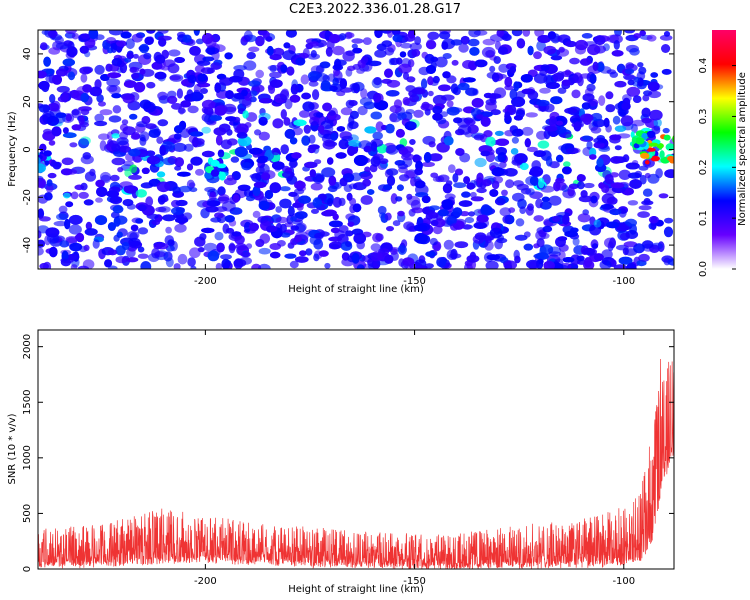 This screenshot has height=600, width=750. What do you see at coordinates (356, 589) in the screenshot?
I see `snr-x-axis-label: Height of straight line (km)` at bounding box center [356, 589].